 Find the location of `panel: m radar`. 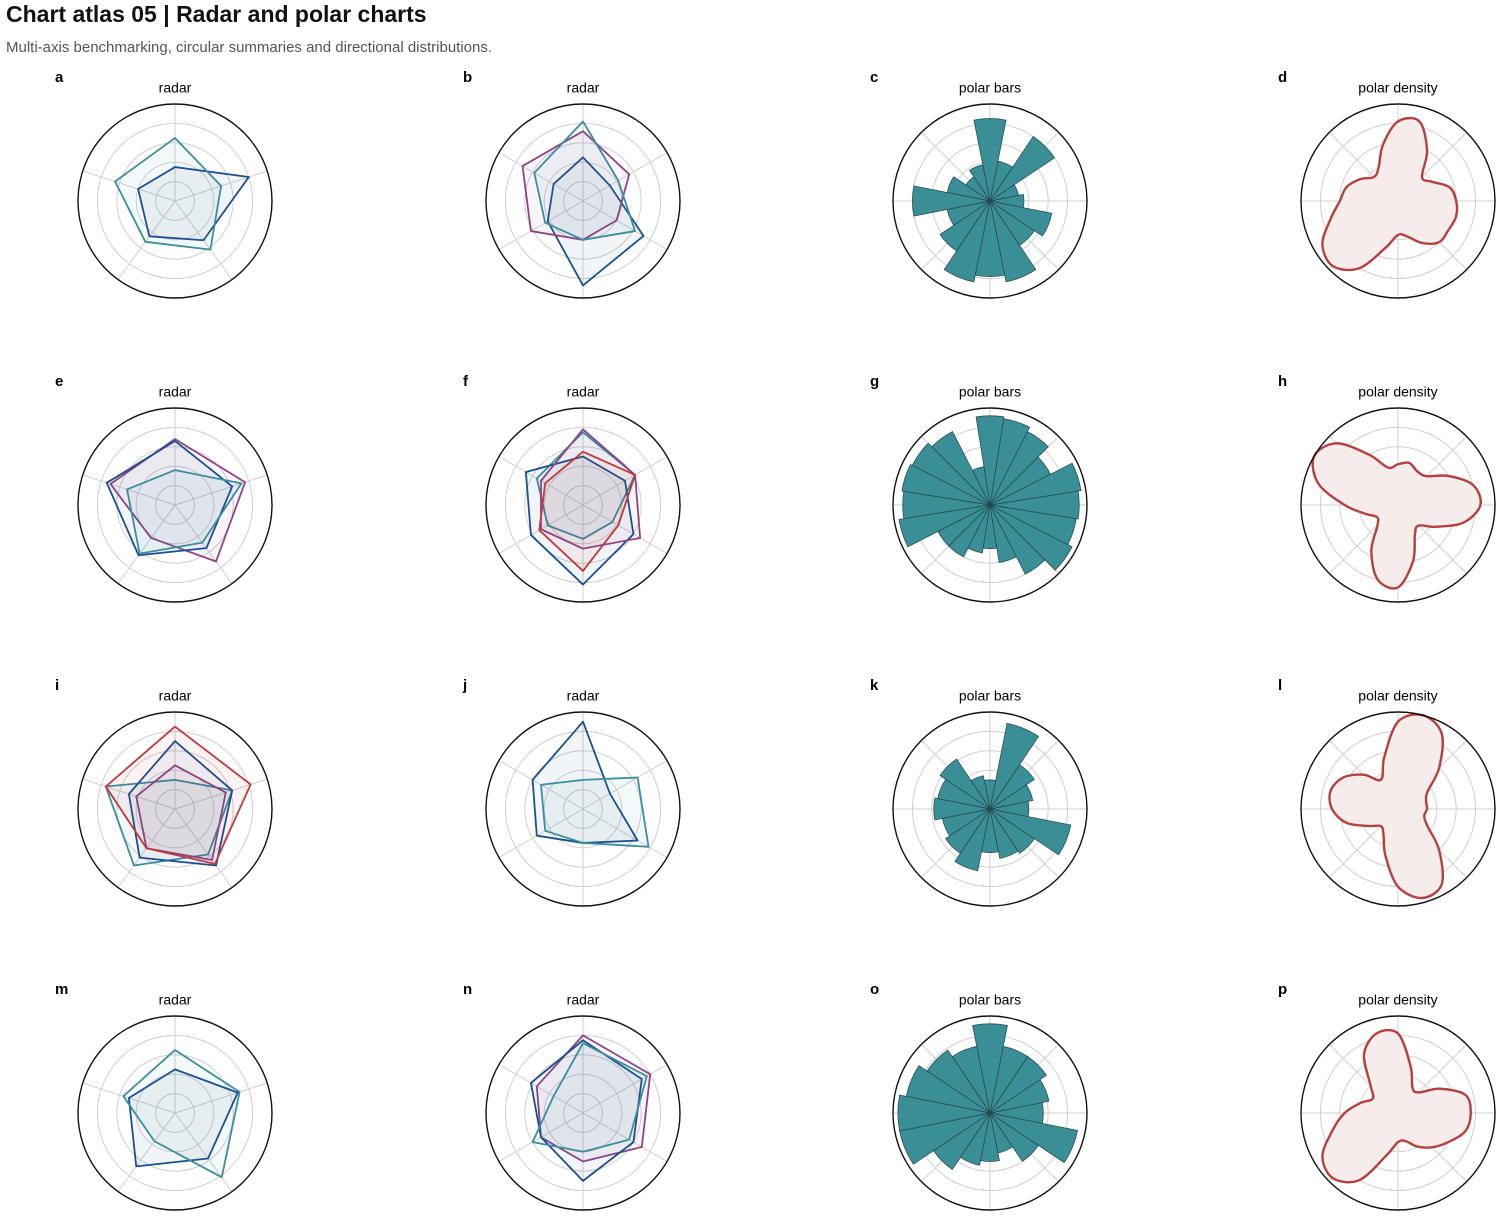

panel: m radar is located at coordinates (164, 1096).